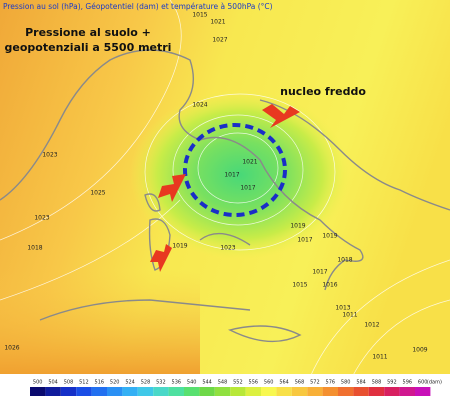 The width and height of the screenshot is (450, 405). I want to click on colorbar-label: 528, so click(146, 383).